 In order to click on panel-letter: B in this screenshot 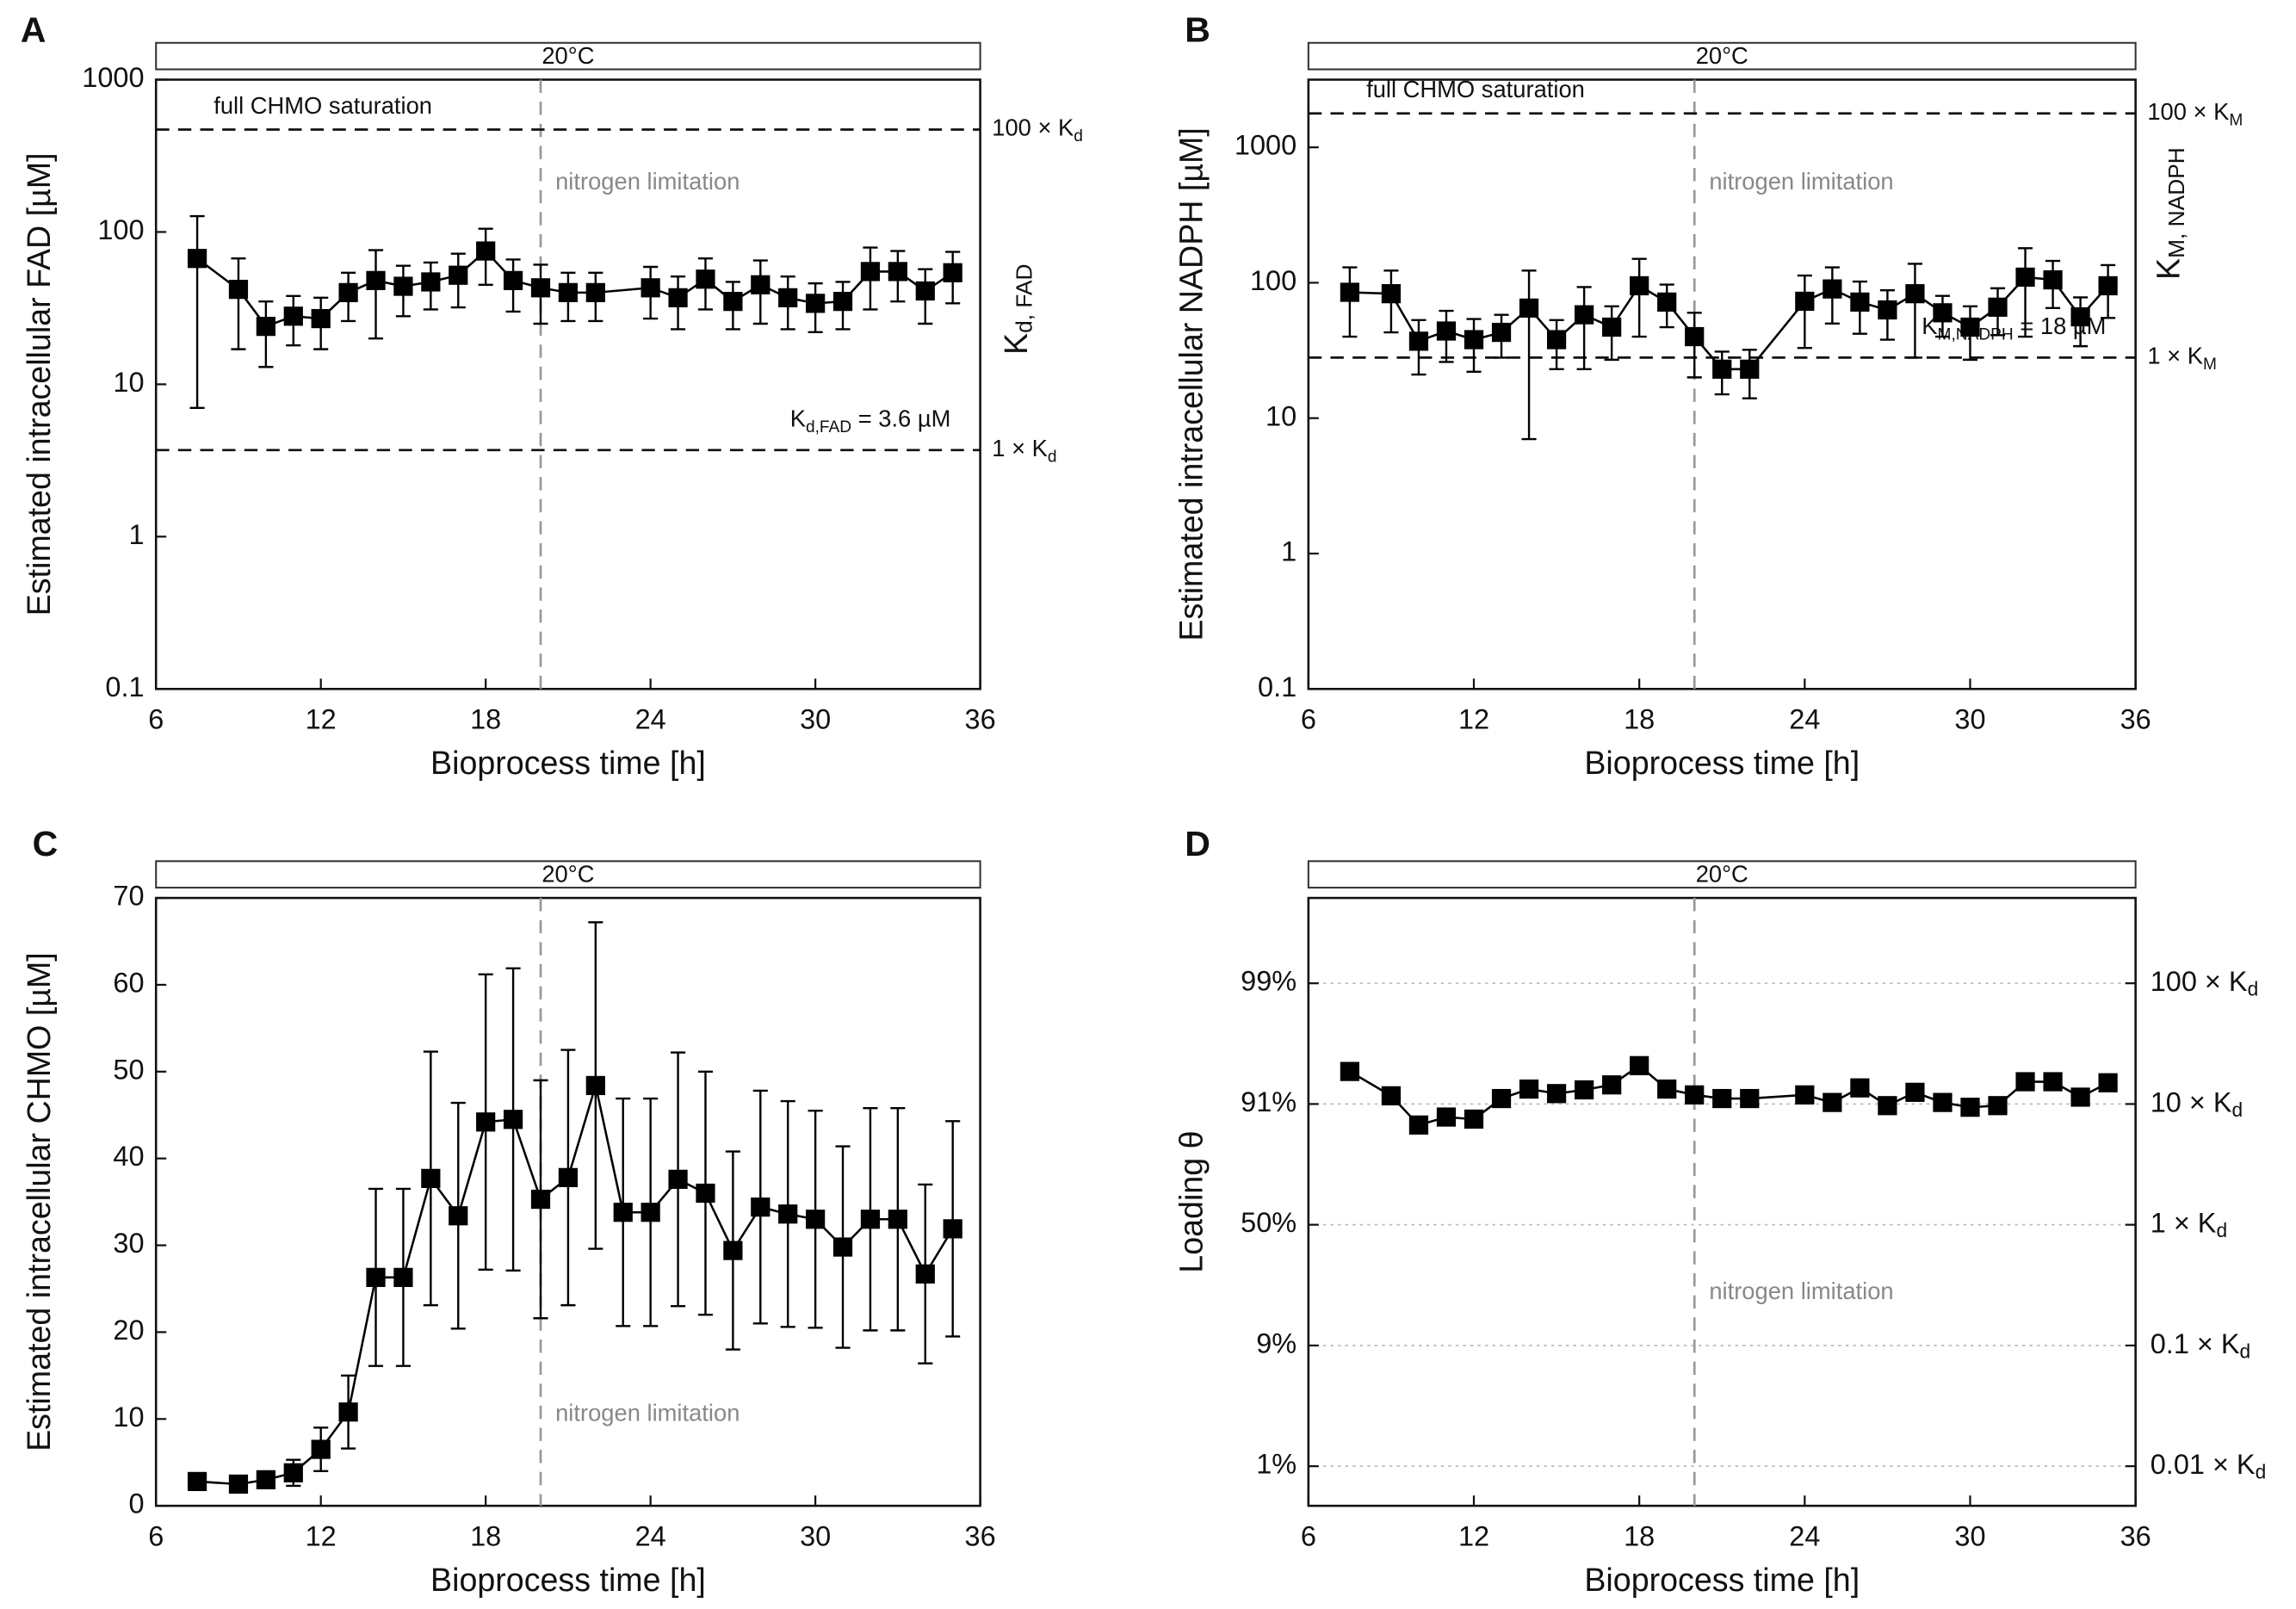, I will do `click(1197, 30)`.